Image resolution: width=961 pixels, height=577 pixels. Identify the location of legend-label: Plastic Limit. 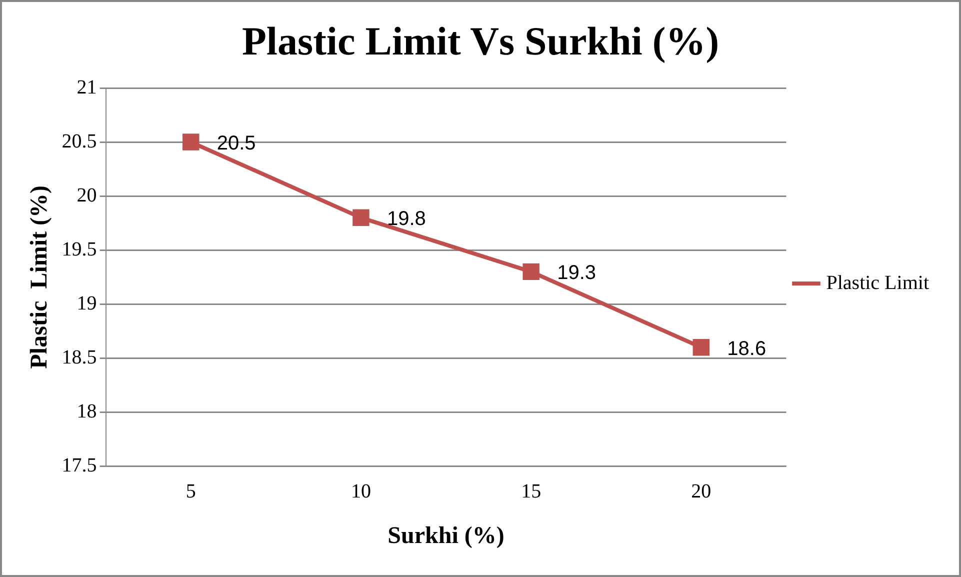
(878, 283).